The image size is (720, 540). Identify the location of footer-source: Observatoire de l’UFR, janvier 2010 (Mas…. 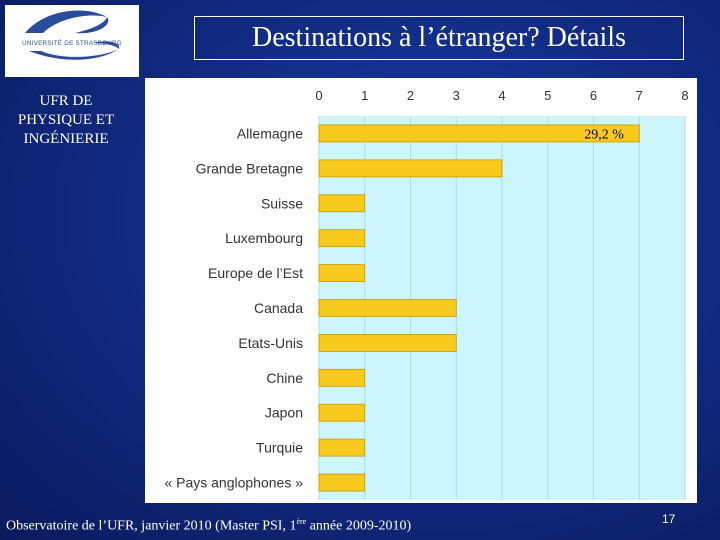
(208, 526).